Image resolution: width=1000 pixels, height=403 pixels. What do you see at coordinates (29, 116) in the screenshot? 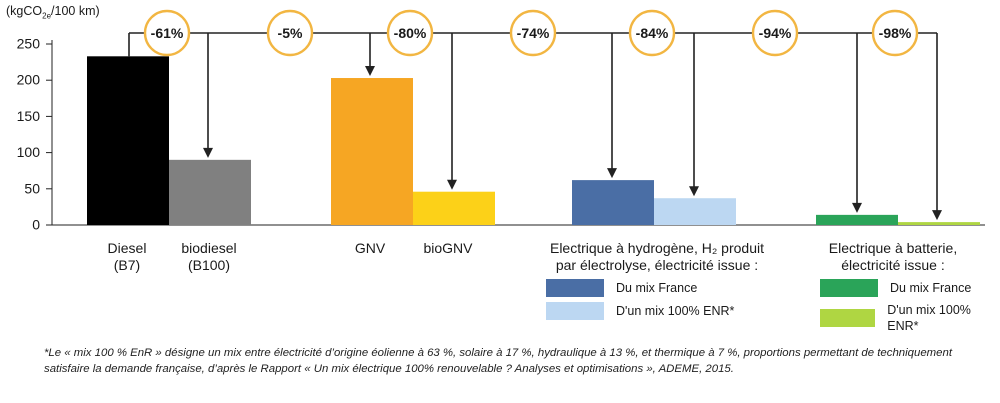
I see `y-tick-label: 150` at bounding box center [29, 116].